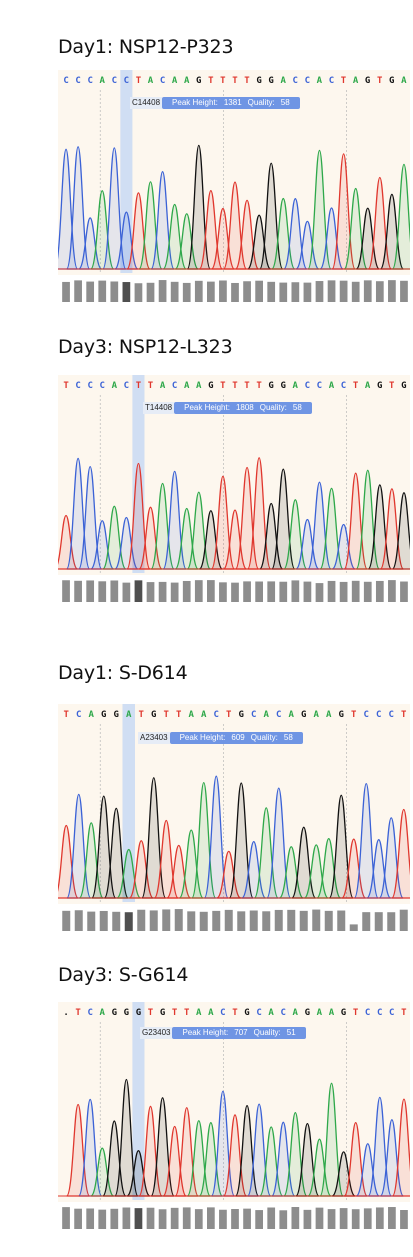  What do you see at coordinates (138, 474) in the screenshot?
I see `highlight-column` at bounding box center [138, 474].